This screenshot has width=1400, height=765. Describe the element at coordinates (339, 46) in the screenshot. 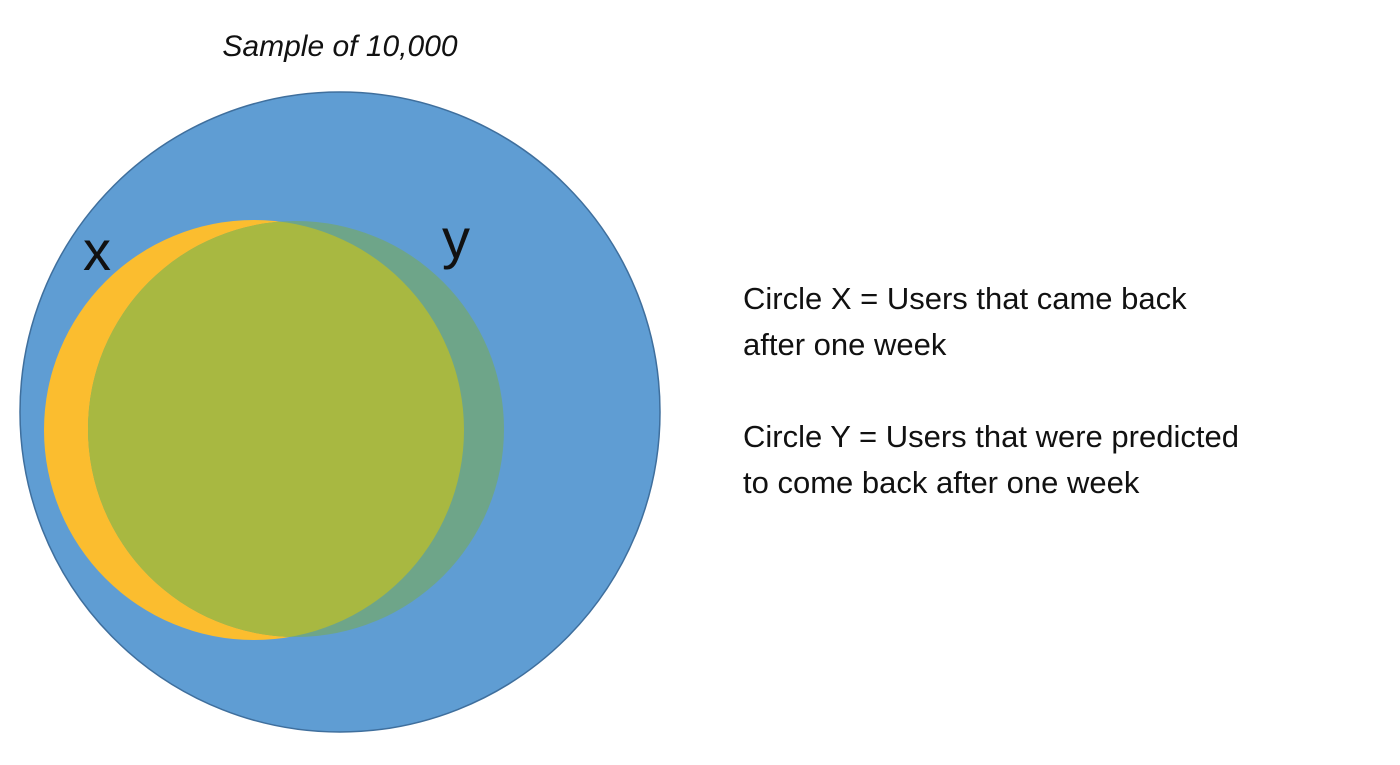

I see `sample-title: Sample of 10,000` at that location.